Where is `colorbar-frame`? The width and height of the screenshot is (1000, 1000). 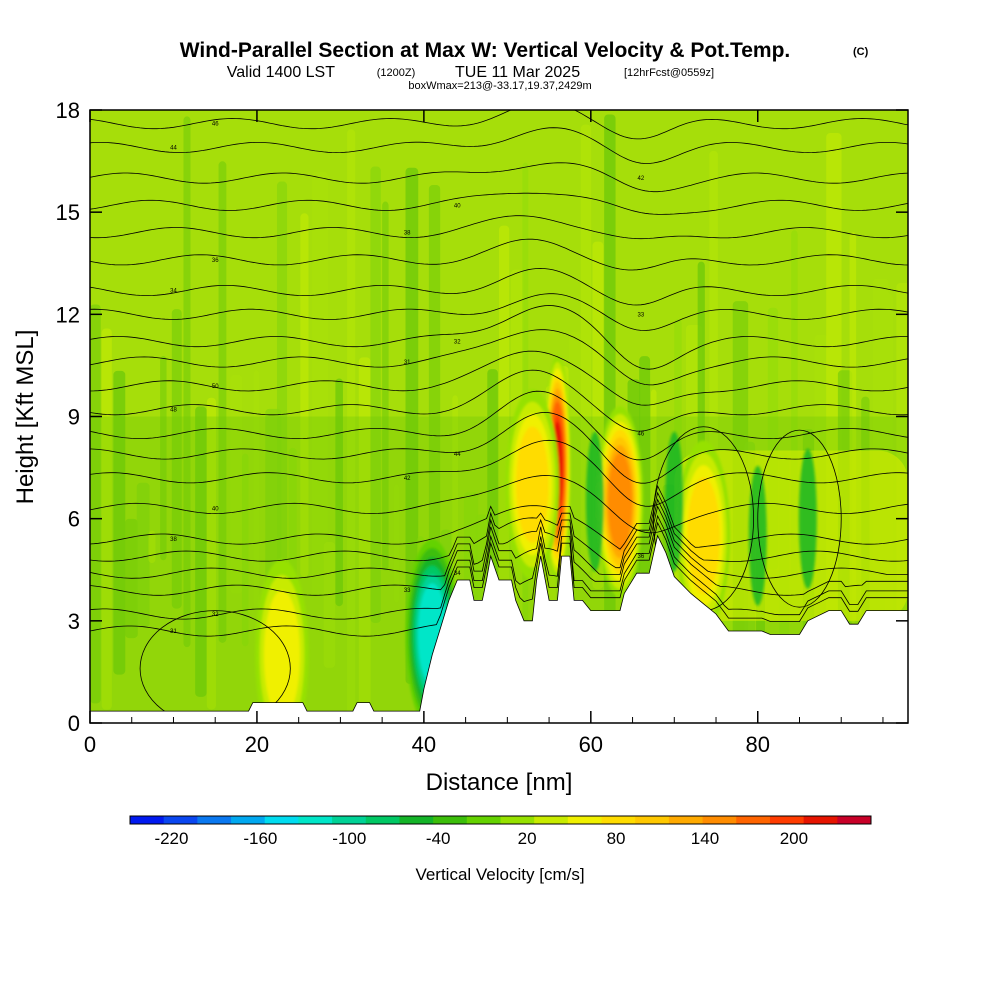 colorbar-frame is located at coordinates (500, 820).